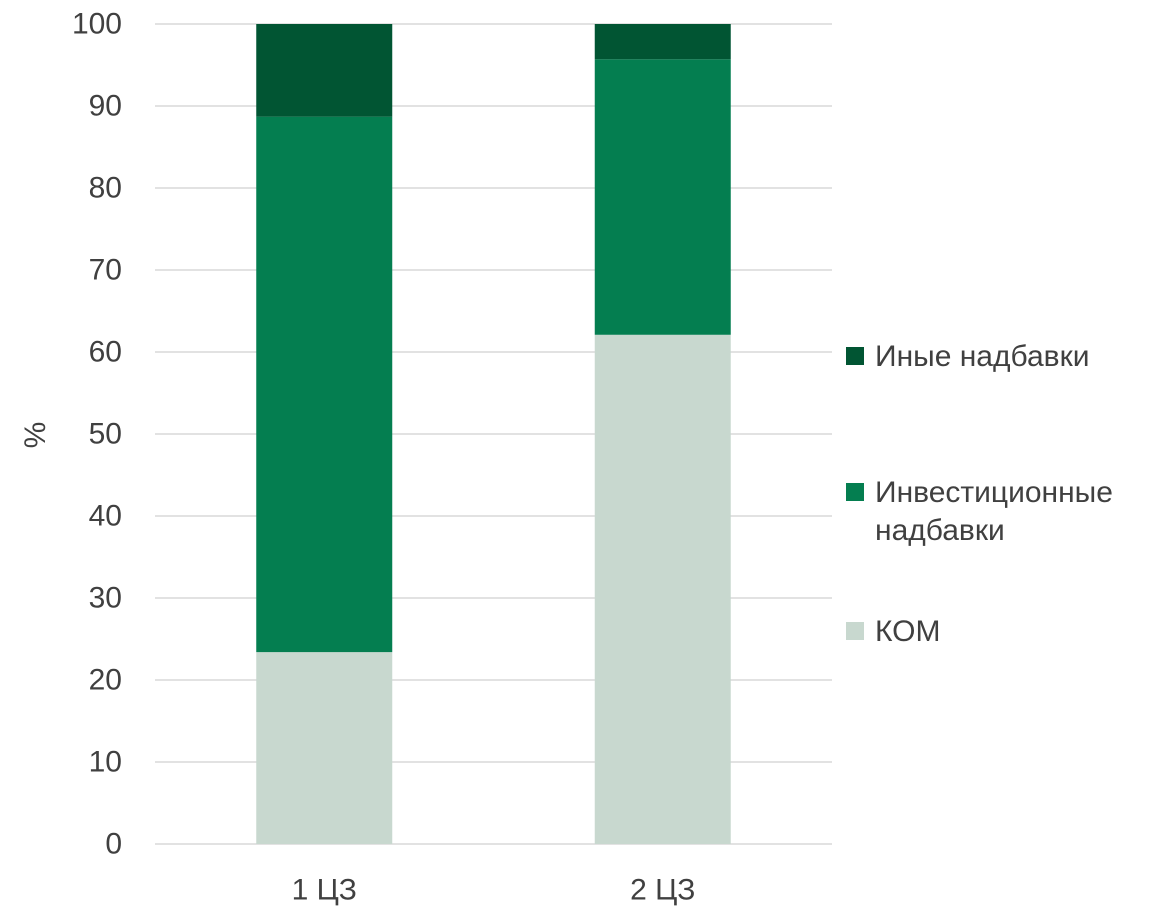  Describe the element at coordinates (105, 434) in the screenshot. I see `y-tick-label: 50` at that location.